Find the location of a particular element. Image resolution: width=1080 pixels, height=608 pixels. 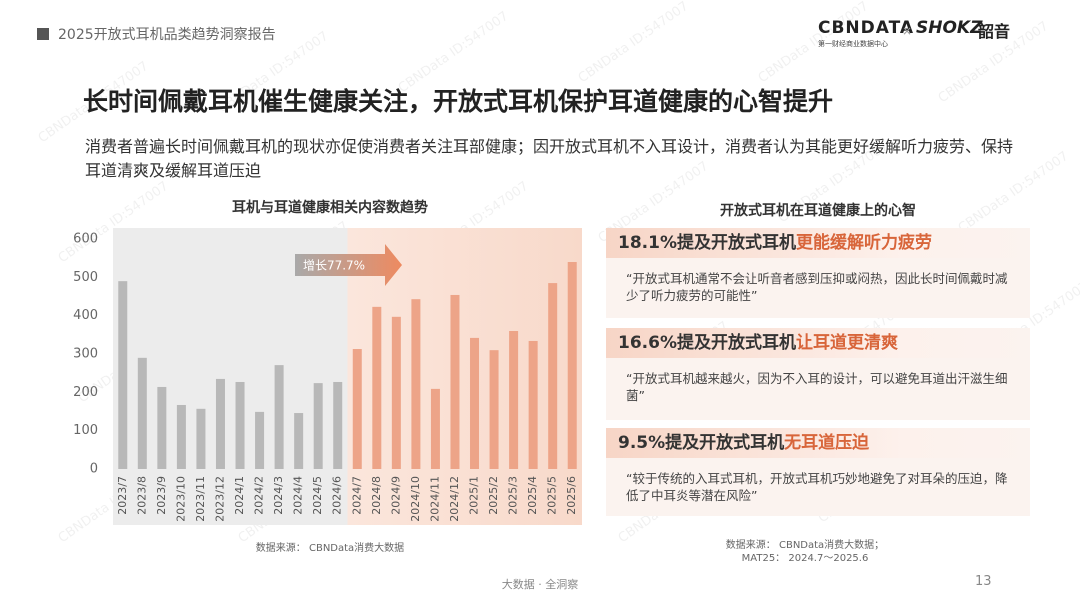

chart-title: 耳机与耳道健康相关内容数趋势 is located at coordinates (330, 207).